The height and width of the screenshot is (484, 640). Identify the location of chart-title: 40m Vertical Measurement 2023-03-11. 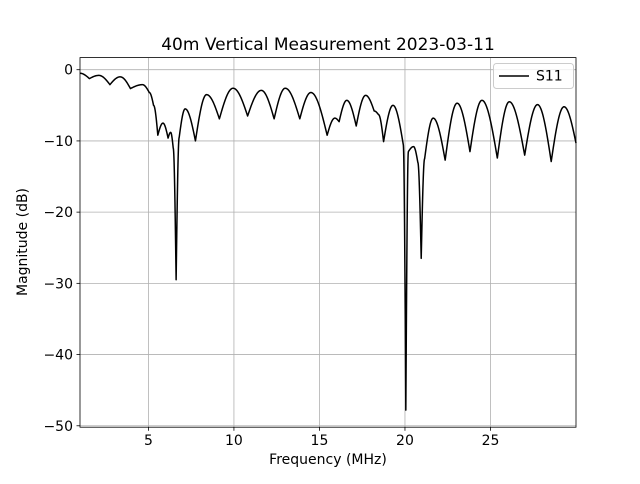
(328, 45).